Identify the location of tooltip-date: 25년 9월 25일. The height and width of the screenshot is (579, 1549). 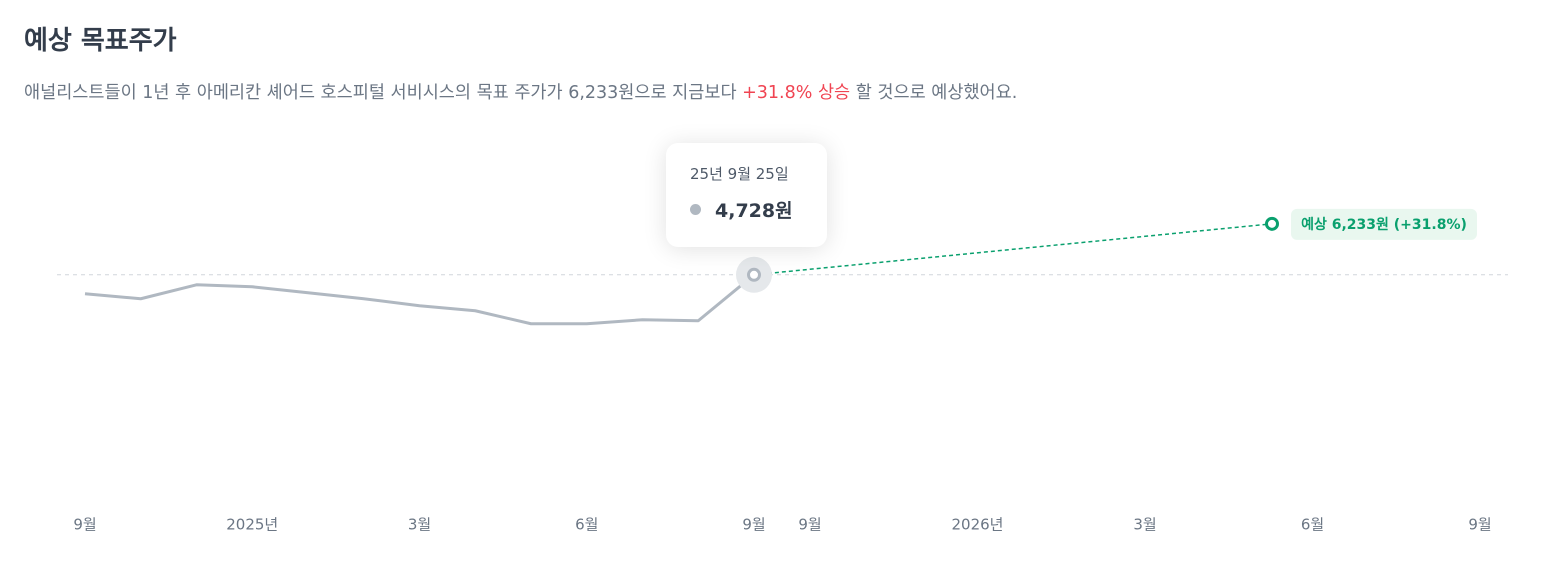
(739, 174).